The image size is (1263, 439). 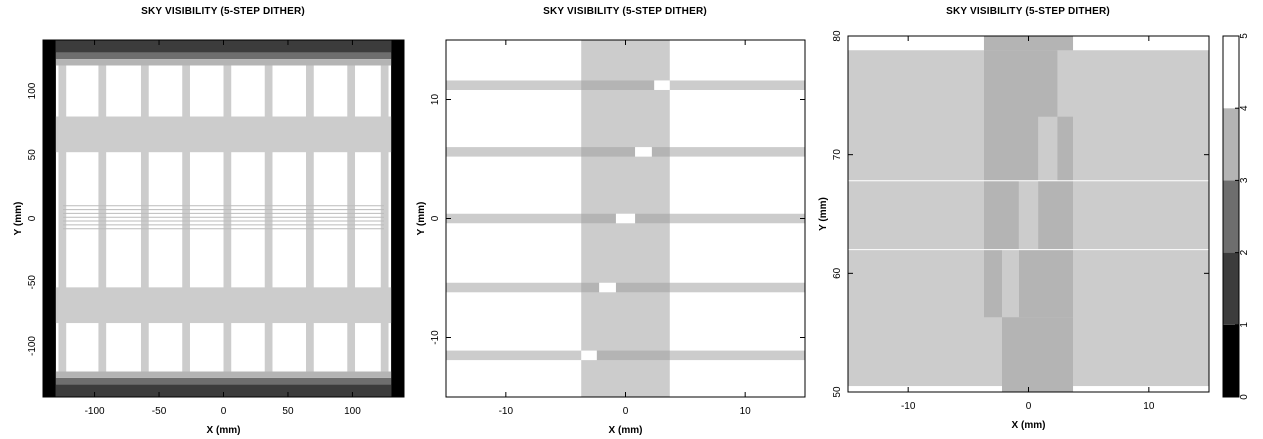 What do you see at coordinates (159, 411) in the screenshot?
I see `x-tick-label: -50` at bounding box center [159, 411].